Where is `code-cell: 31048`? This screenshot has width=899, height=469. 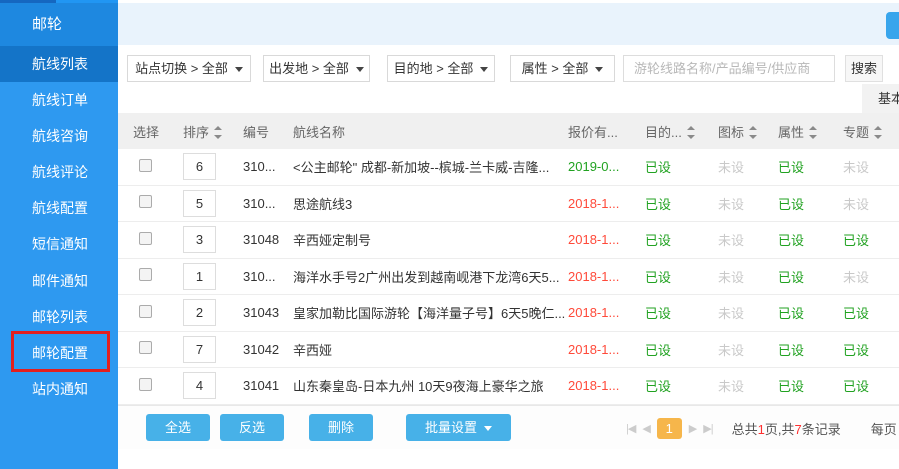
code-cell: 31048 is located at coordinates (261, 240).